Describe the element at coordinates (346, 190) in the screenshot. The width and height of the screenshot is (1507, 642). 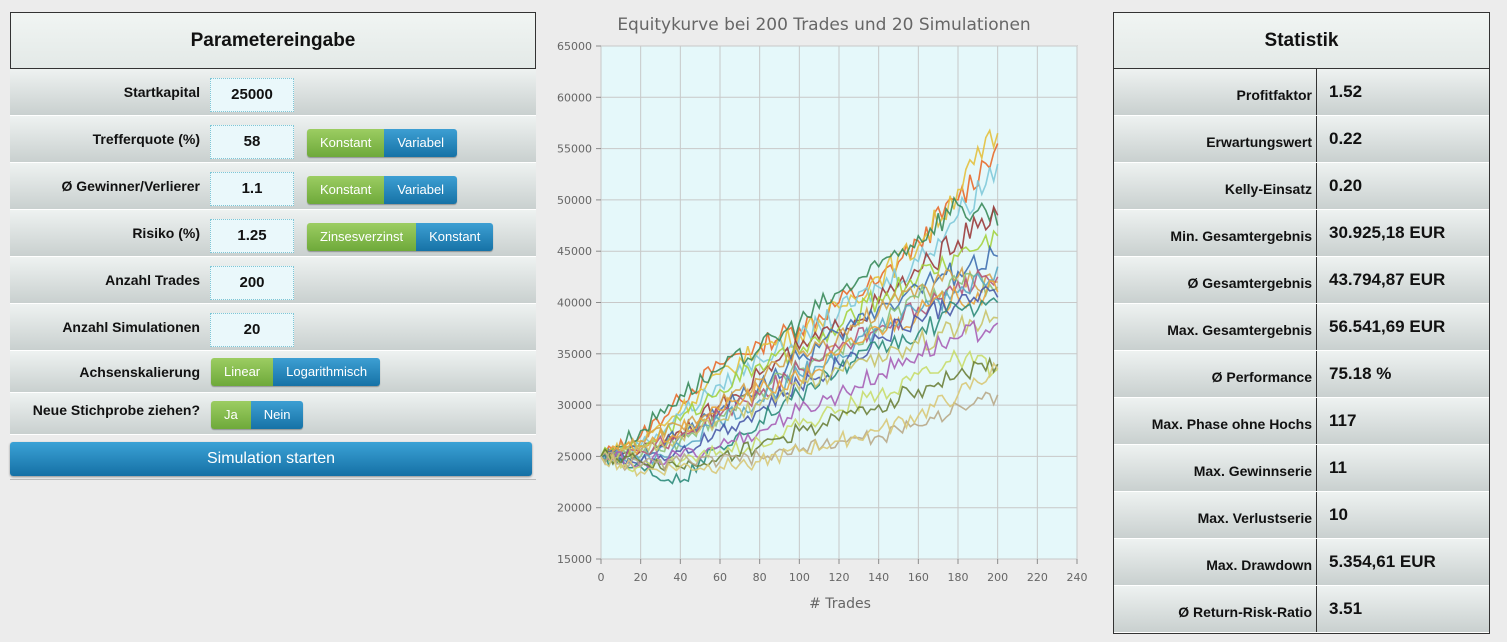
I see `gewinner-konstant-button: Konstant` at that location.